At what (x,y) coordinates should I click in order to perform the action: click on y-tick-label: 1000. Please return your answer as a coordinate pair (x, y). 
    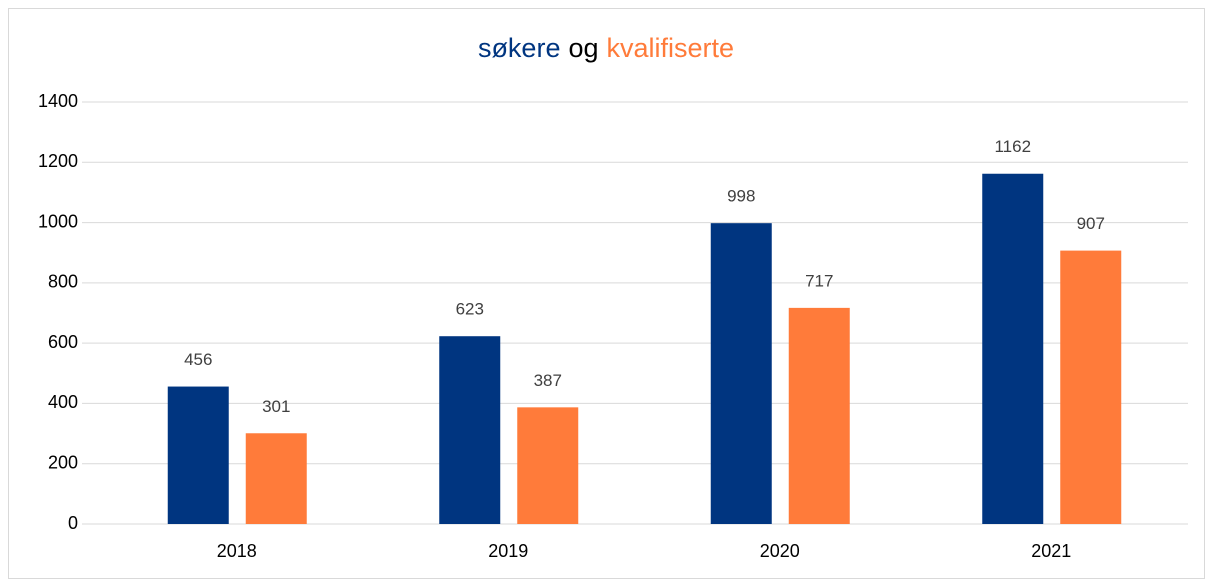
    Looking at the image, I should click on (58, 221).